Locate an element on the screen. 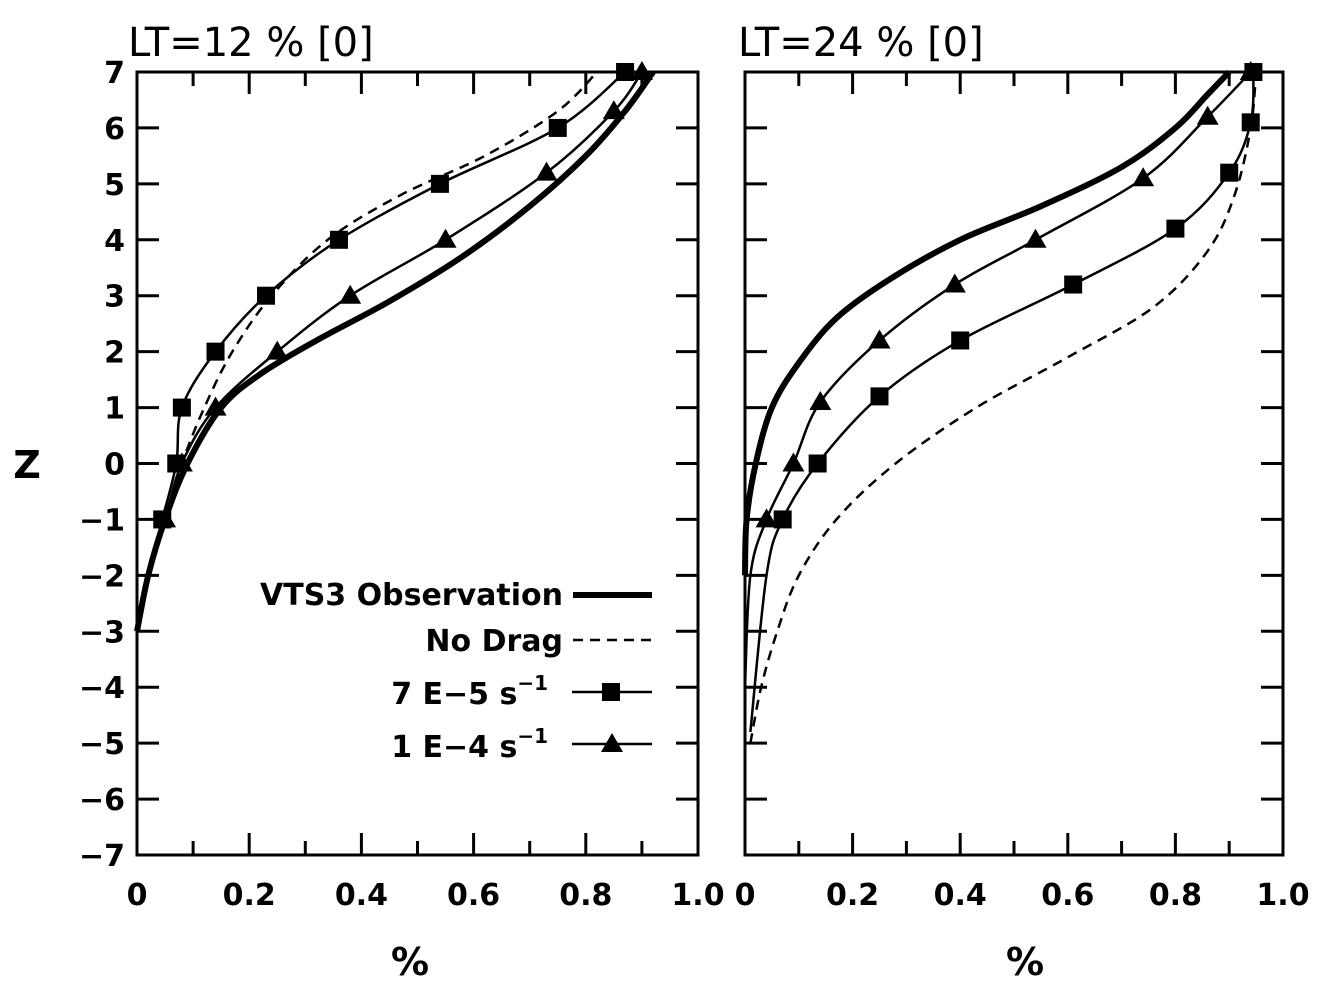 This screenshot has height=992, width=1343. legend-label-nodrag: No Drag is located at coordinates (494, 641).